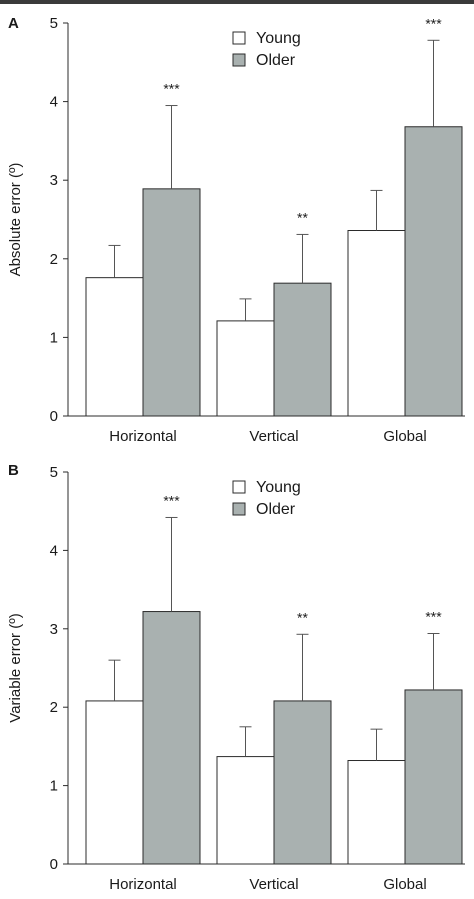 The height and width of the screenshot is (899, 474). I want to click on y-axis-label: Absolute error (º), so click(15, 220).